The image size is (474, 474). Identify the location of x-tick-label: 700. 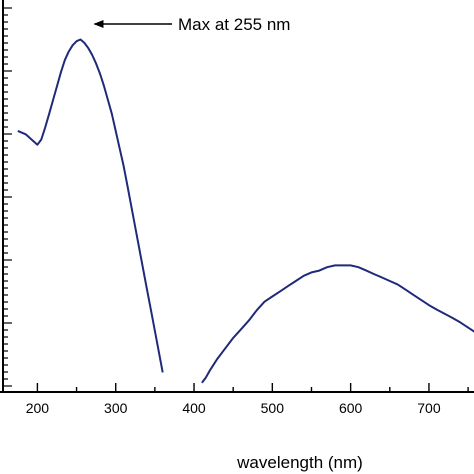
(429, 408).